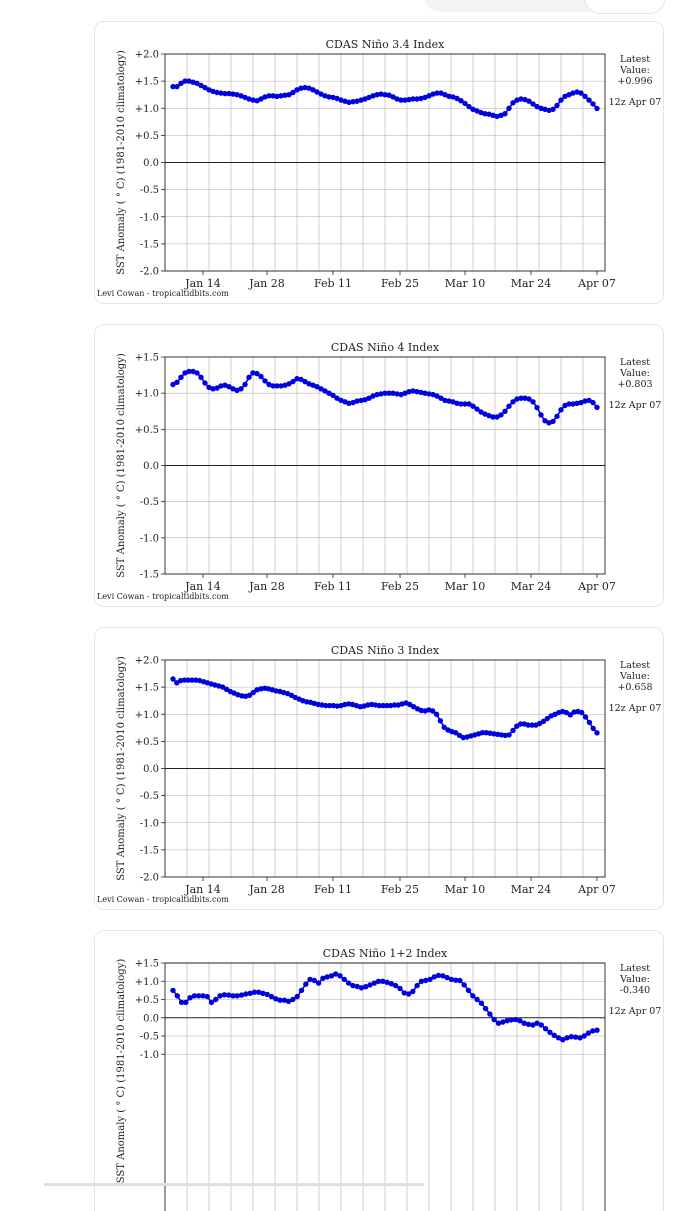 Image resolution: width=683 pixels, height=1211 pixels. Describe the element at coordinates (147, 55) in the screenshot. I see `y-tick-label: +2.0` at that location.